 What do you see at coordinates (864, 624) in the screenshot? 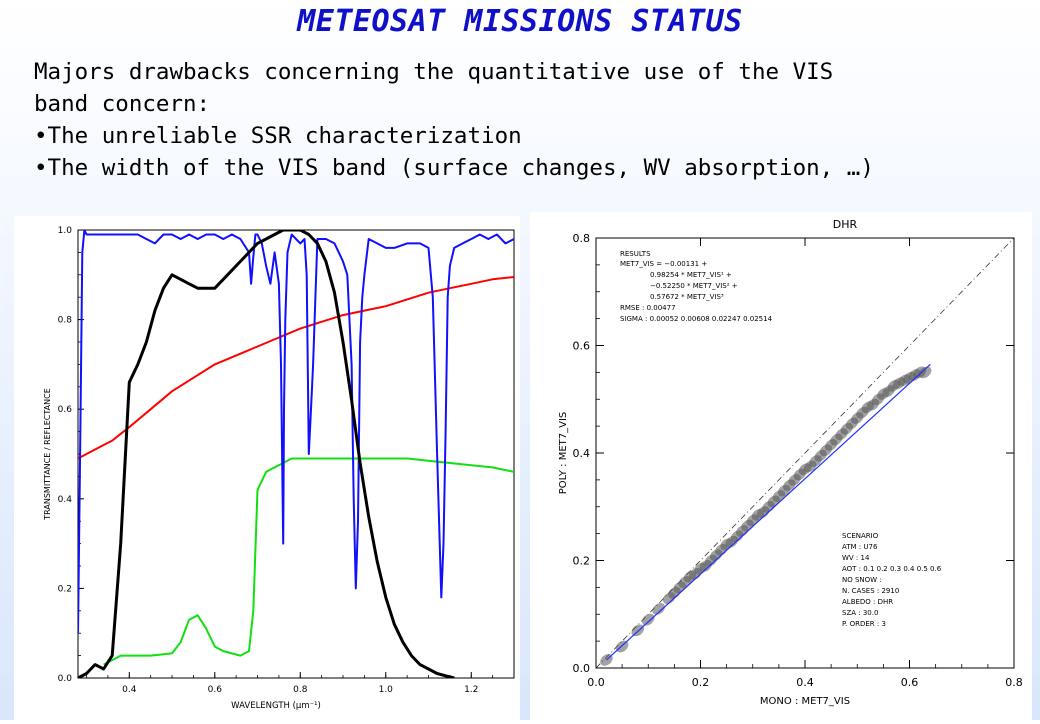
I see `scenario-line: P. ORDER : 3` at bounding box center [864, 624].